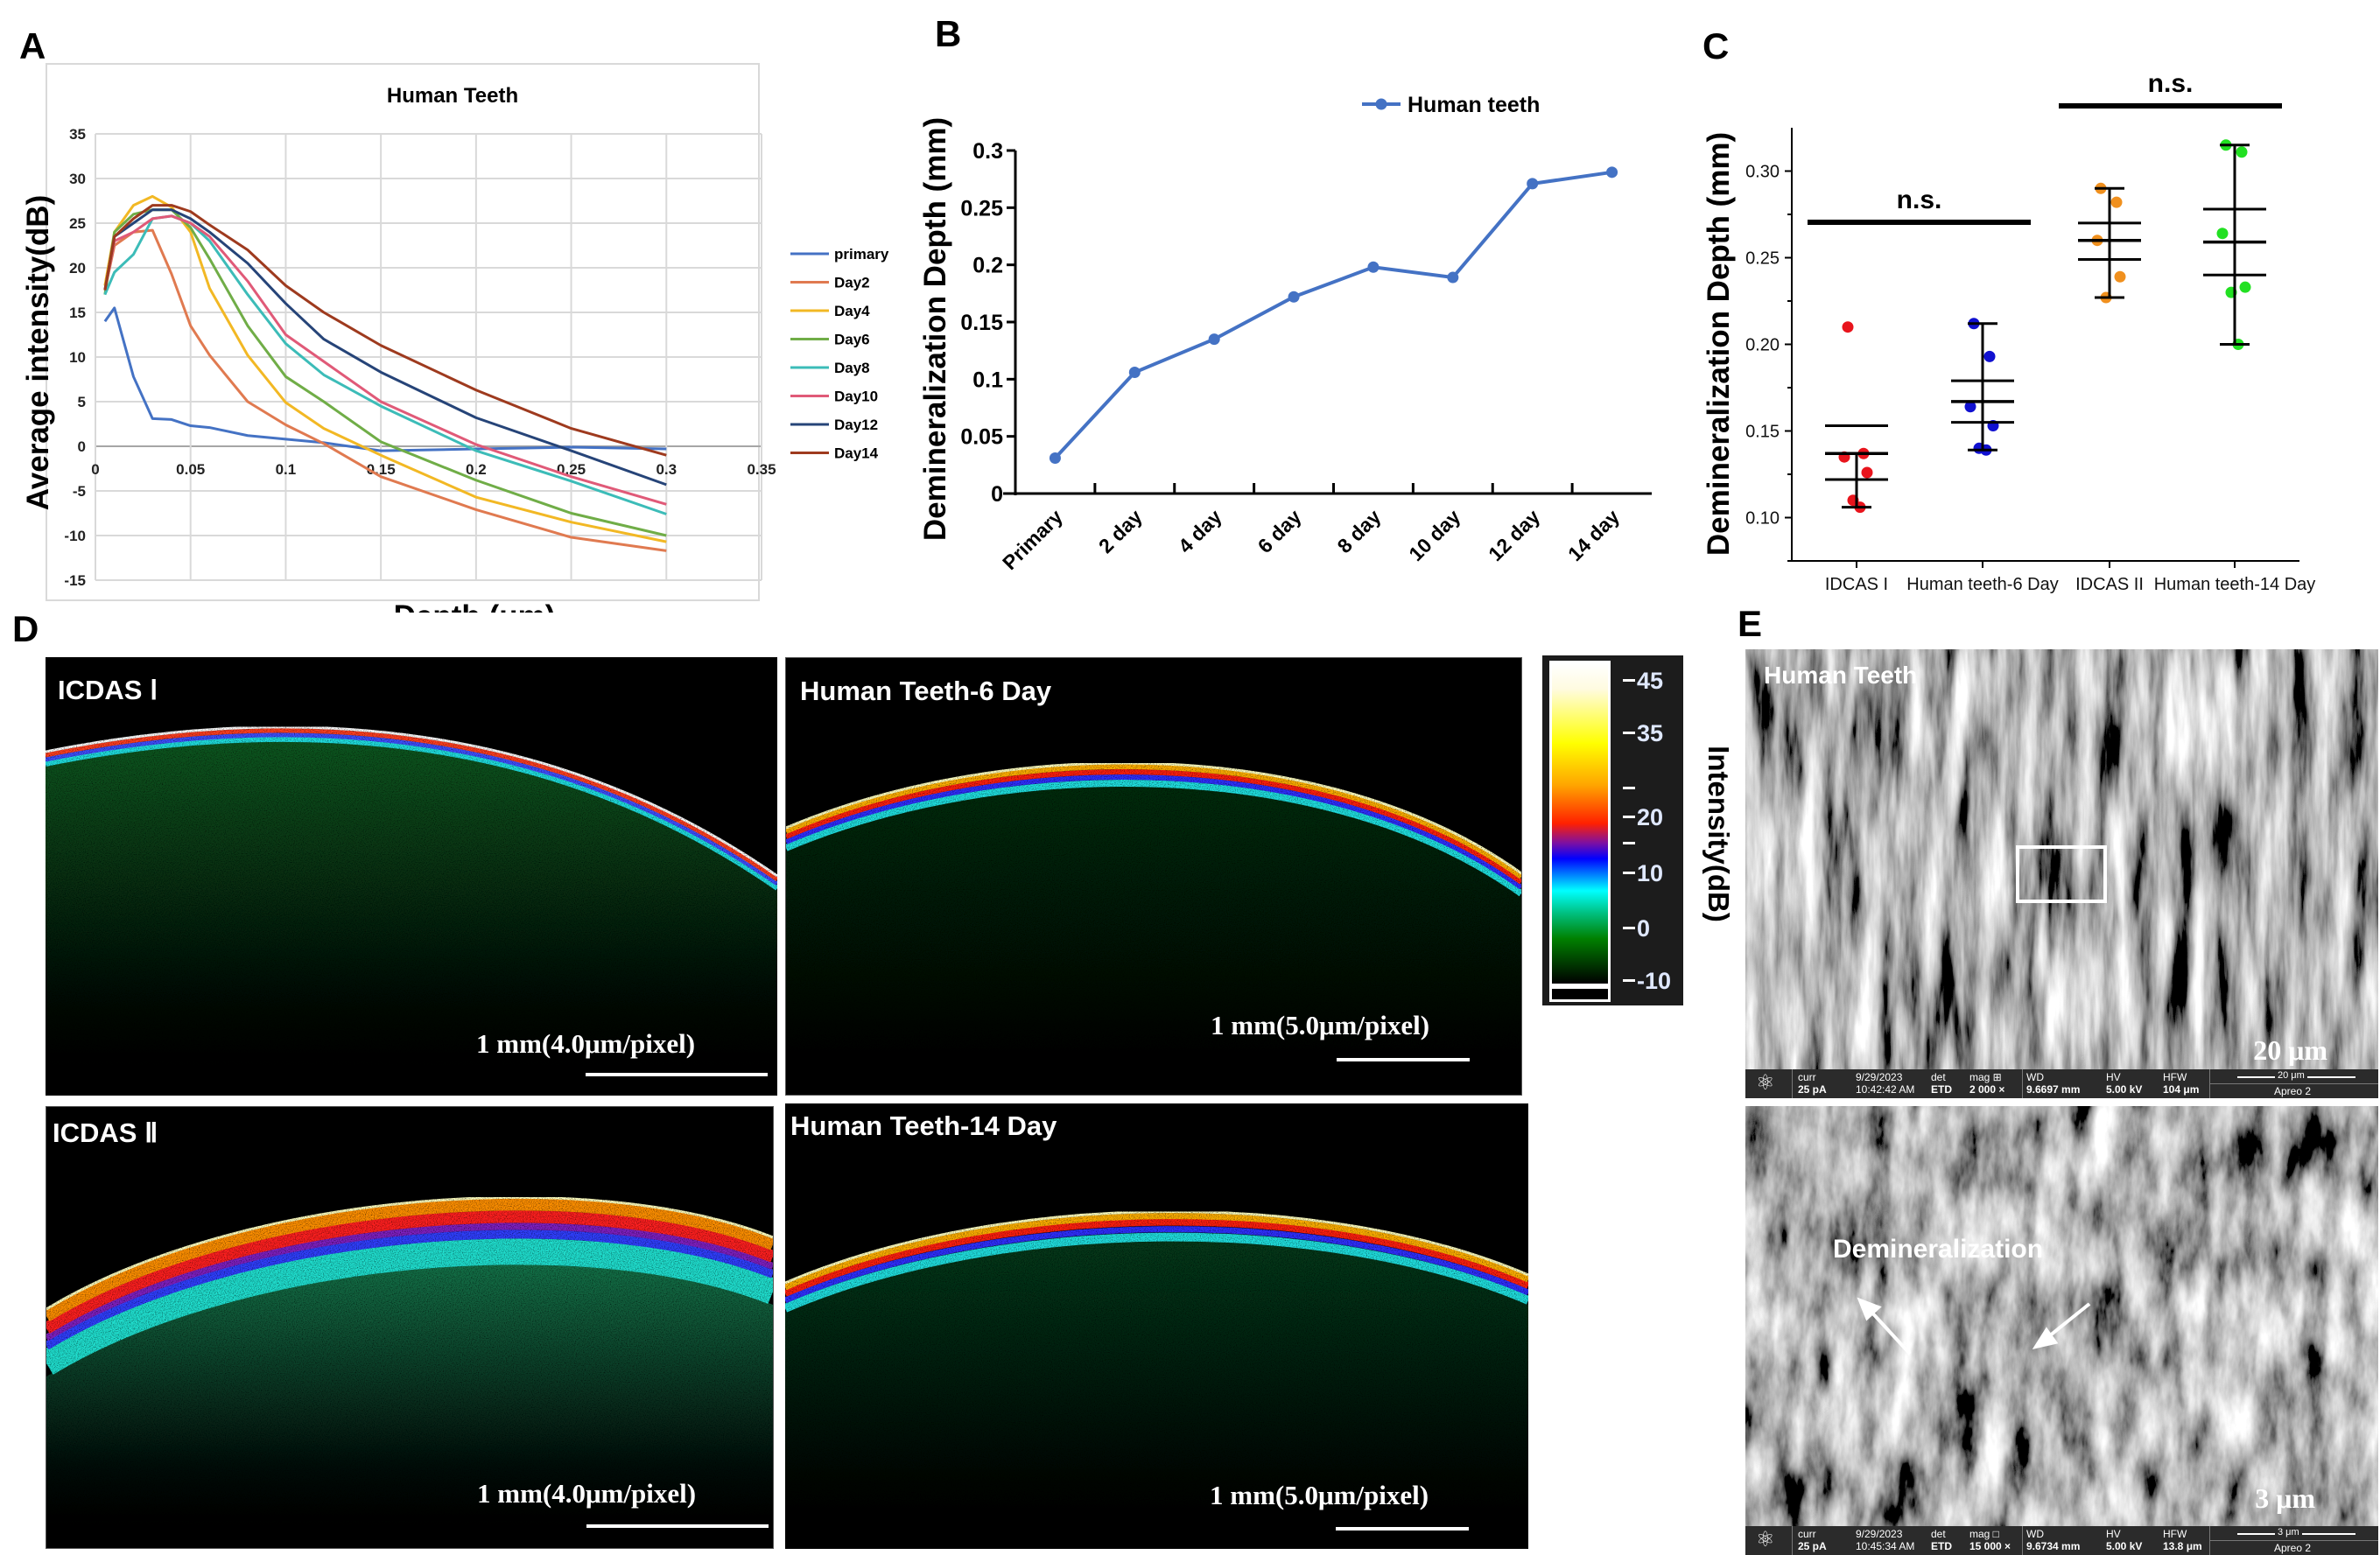 The image size is (2380, 1555). What do you see at coordinates (82, 402) in the screenshot?
I see `y-tick-label: 5` at bounding box center [82, 402].